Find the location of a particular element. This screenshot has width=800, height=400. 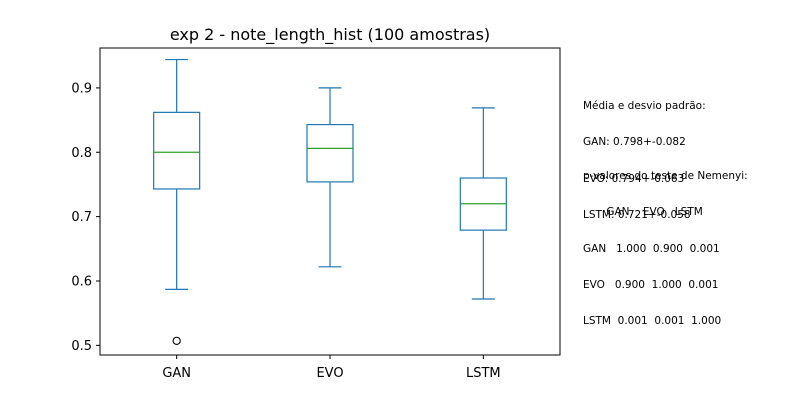

stats-line-gan: GAN: 0.798+-0.082 is located at coordinates (634, 142).